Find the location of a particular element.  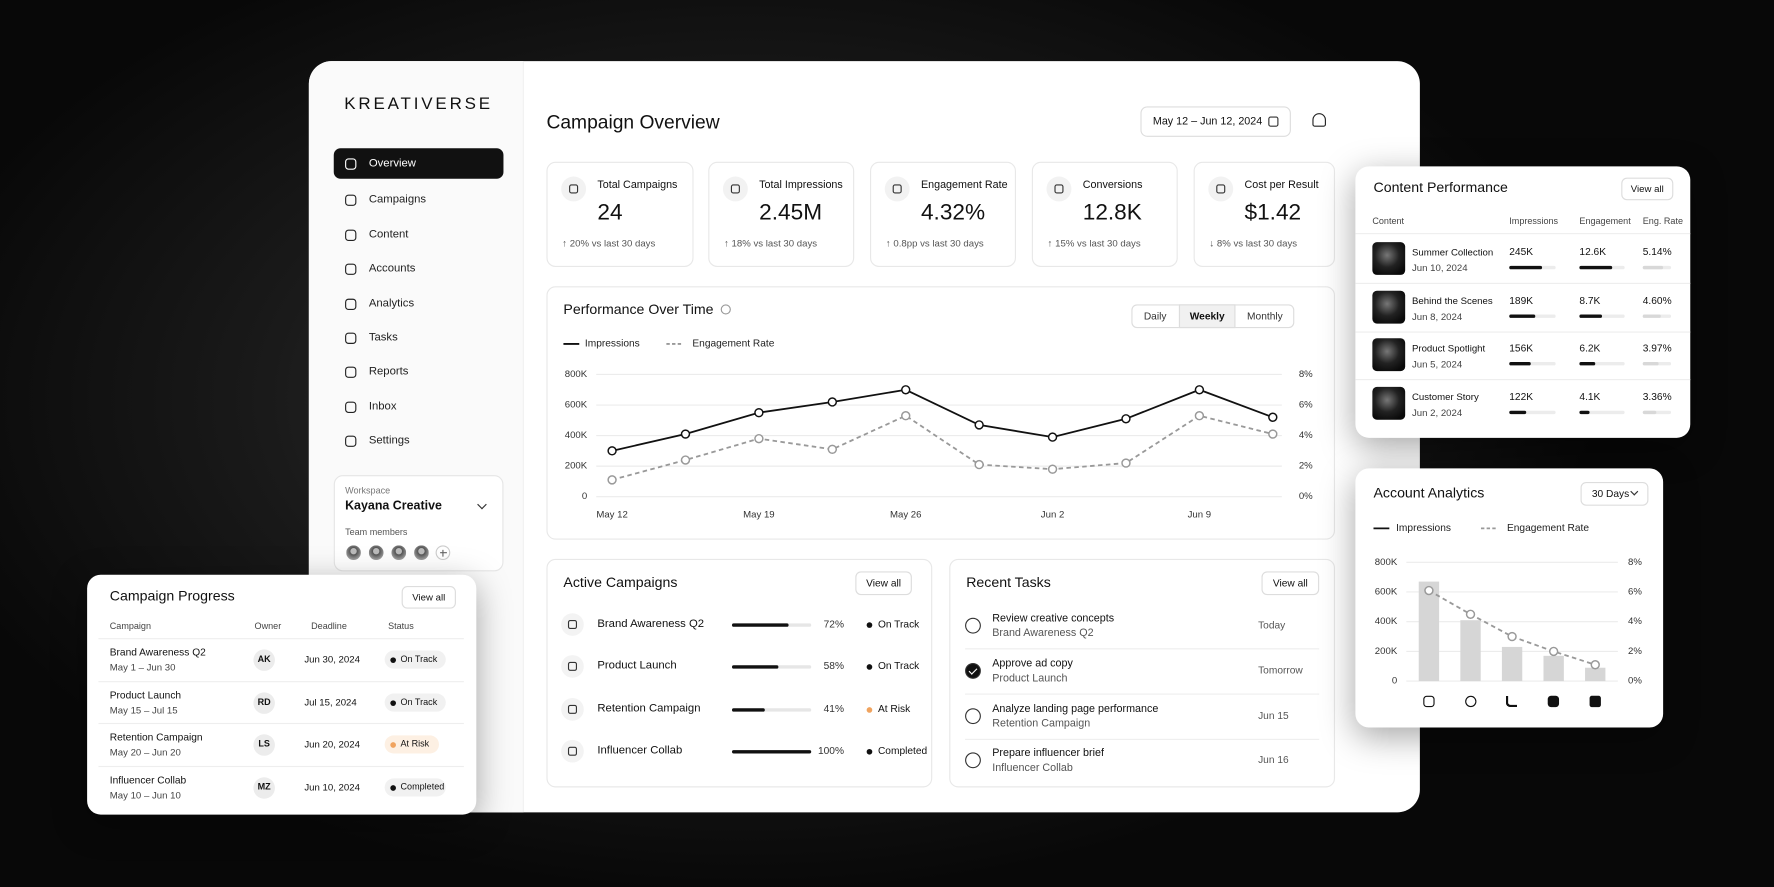

toggle: Weekly is located at coordinates (1207, 316).